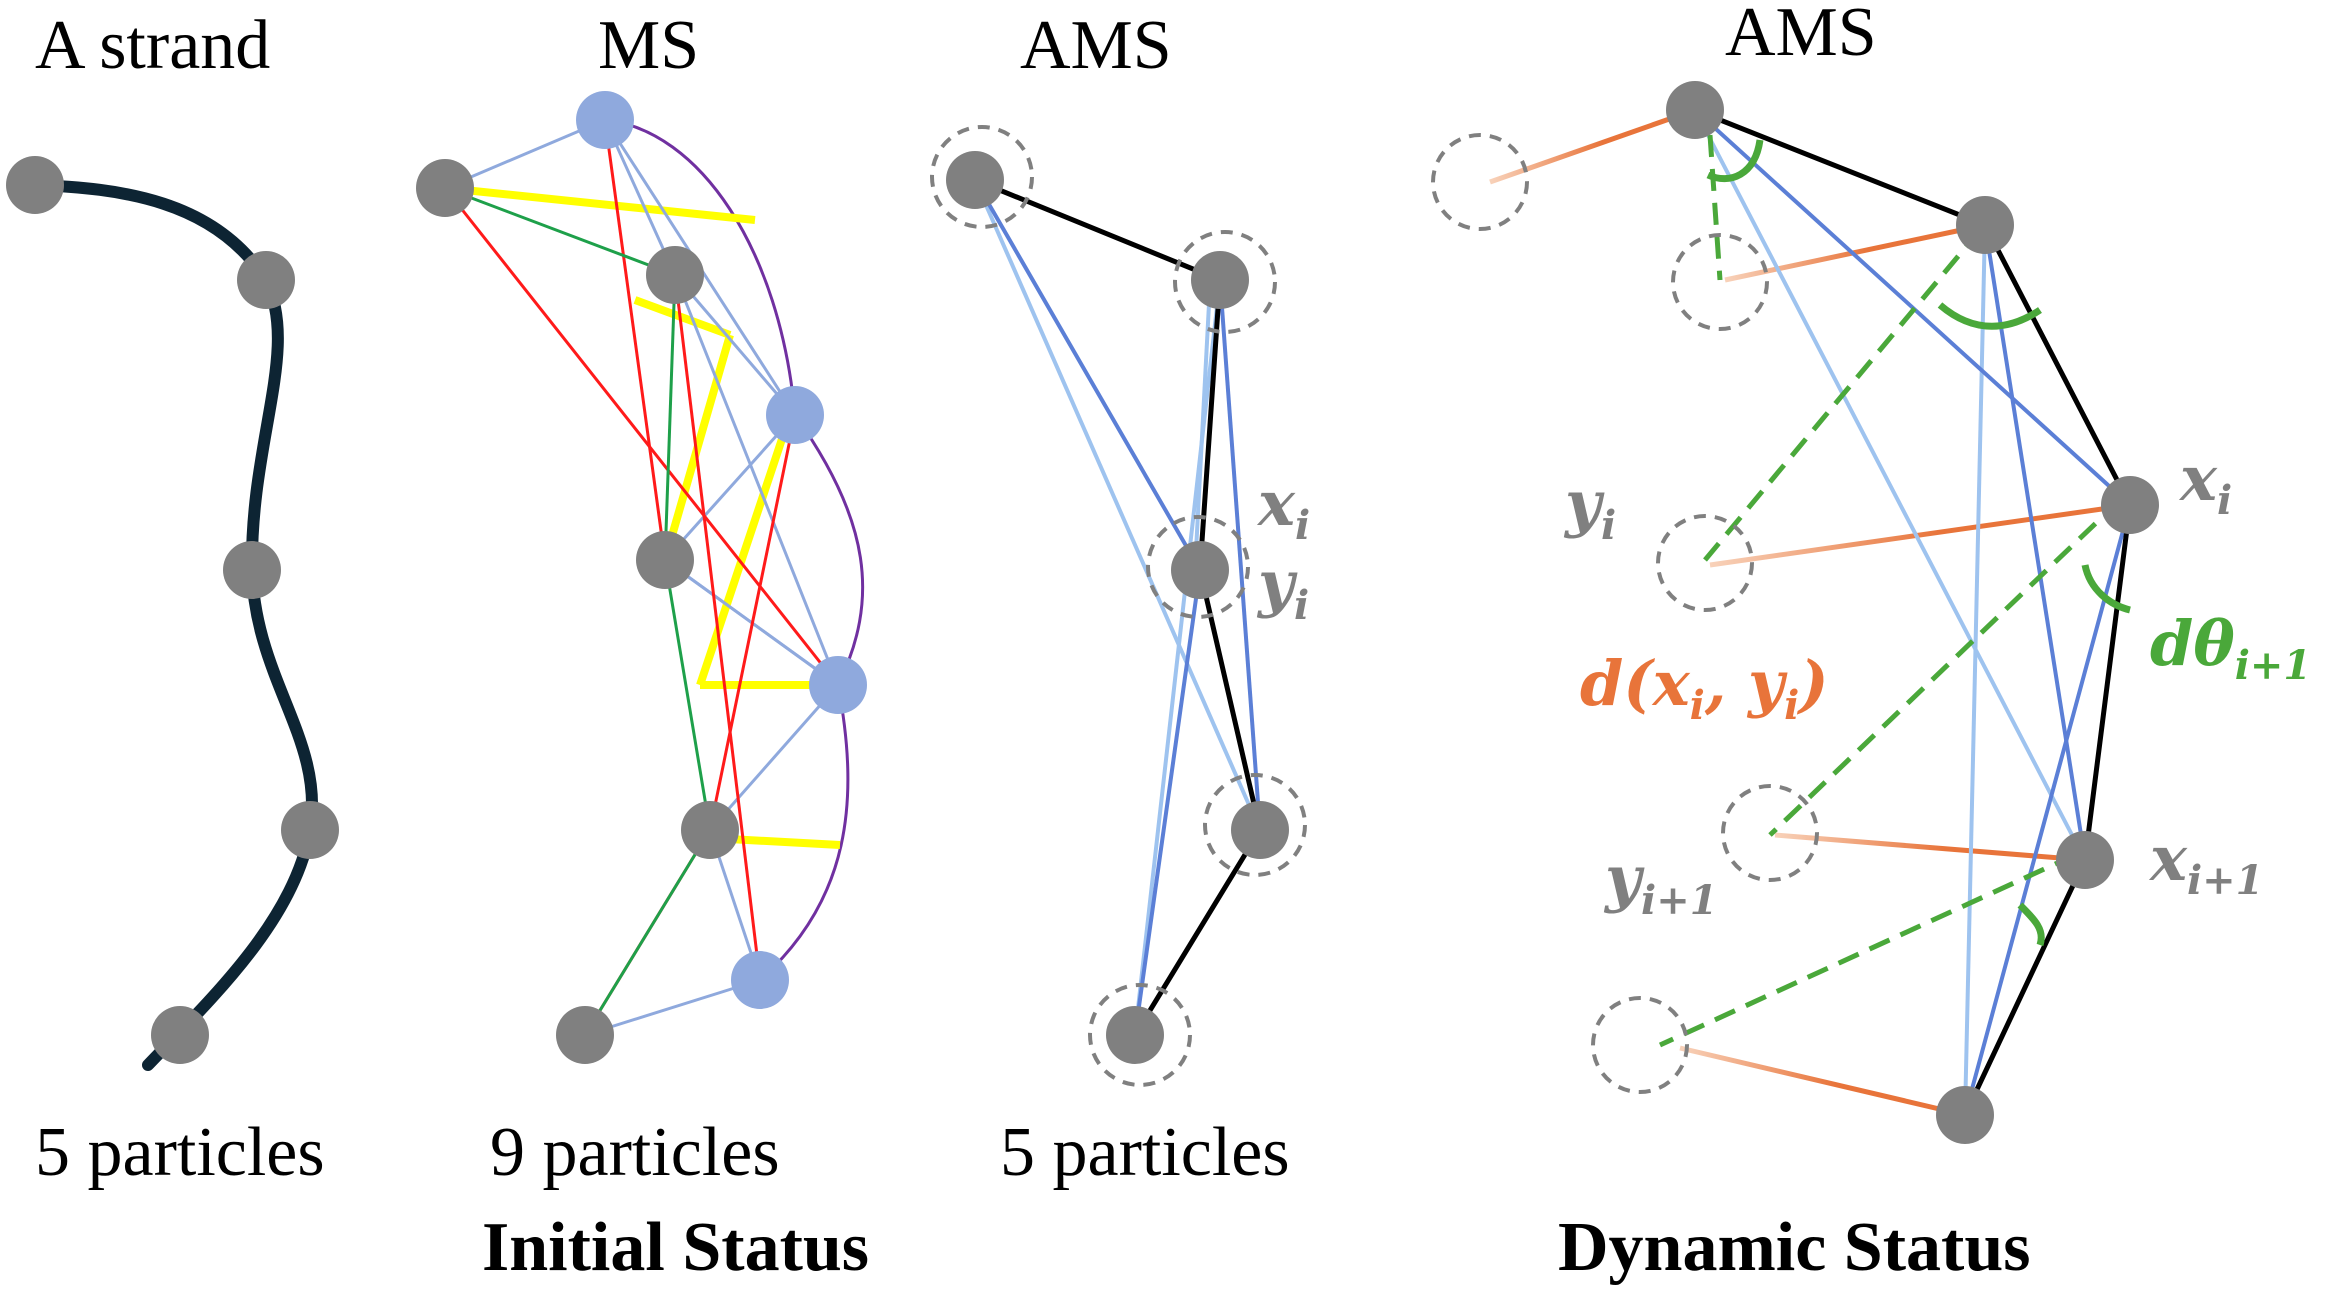 The width and height of the screenshot is (2349, 1293). Describe the element at coordinates (578, 611) in the screenshot. I see `ms-green-links` at that location.